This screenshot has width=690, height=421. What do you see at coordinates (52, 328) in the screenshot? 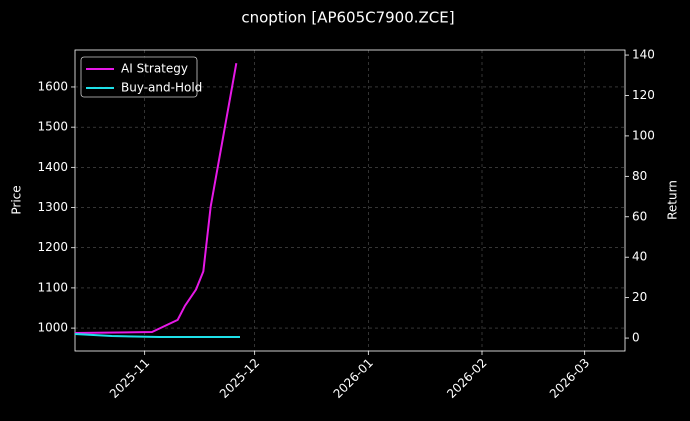
I see `y-tick-label: 1000` at bounding box center [52, 328].